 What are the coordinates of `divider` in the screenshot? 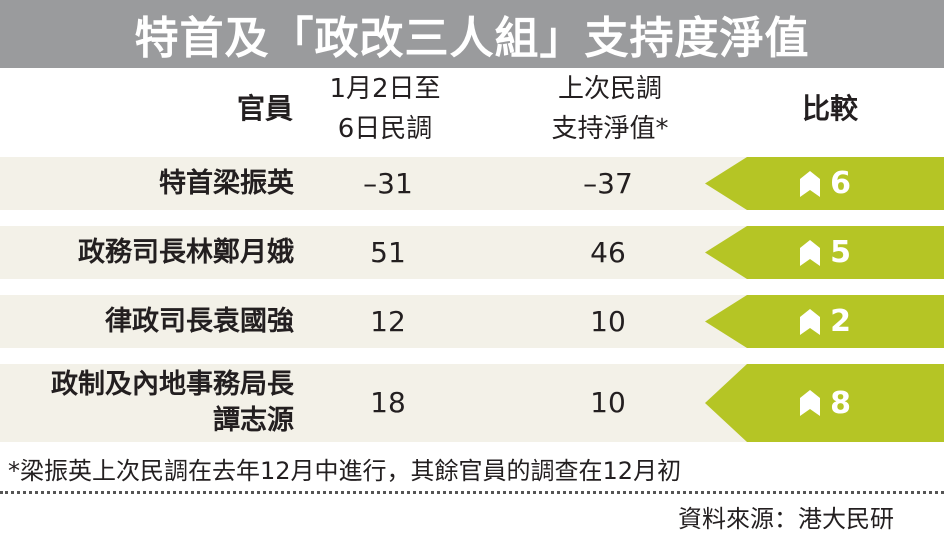 It's located at (472, 492).